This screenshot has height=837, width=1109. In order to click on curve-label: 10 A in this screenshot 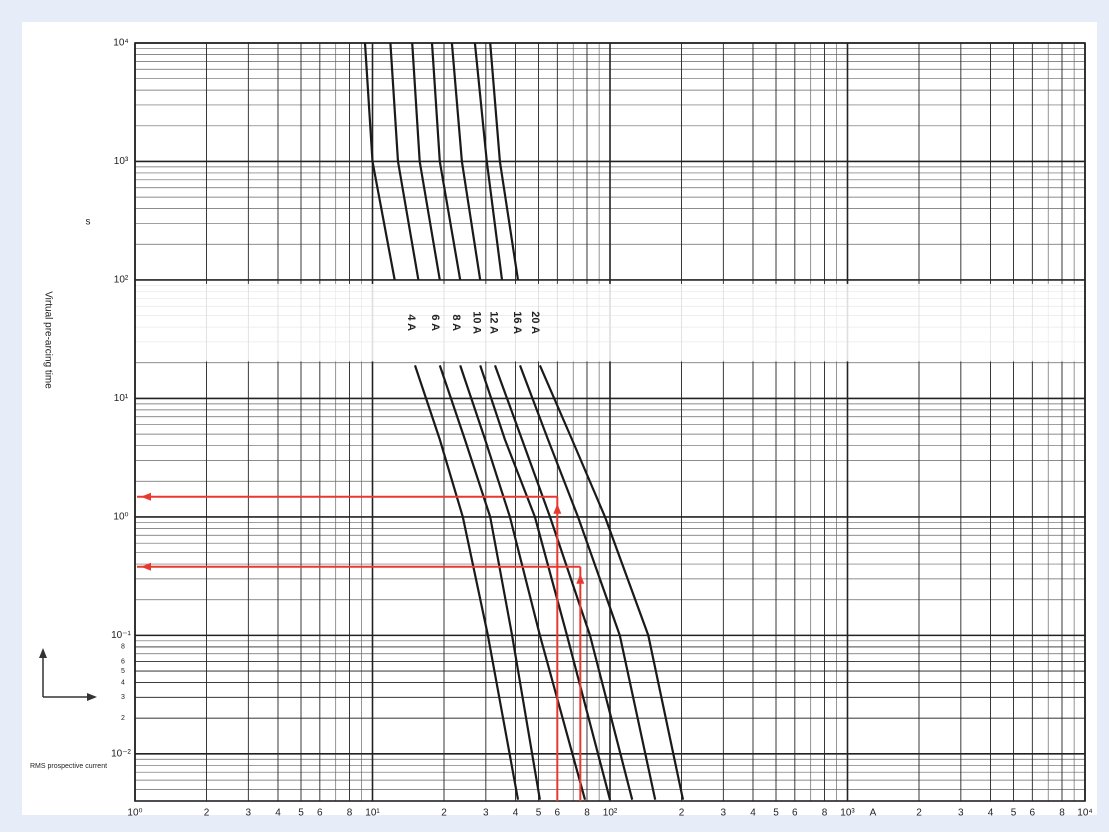, I will do `click(476, 322)`.